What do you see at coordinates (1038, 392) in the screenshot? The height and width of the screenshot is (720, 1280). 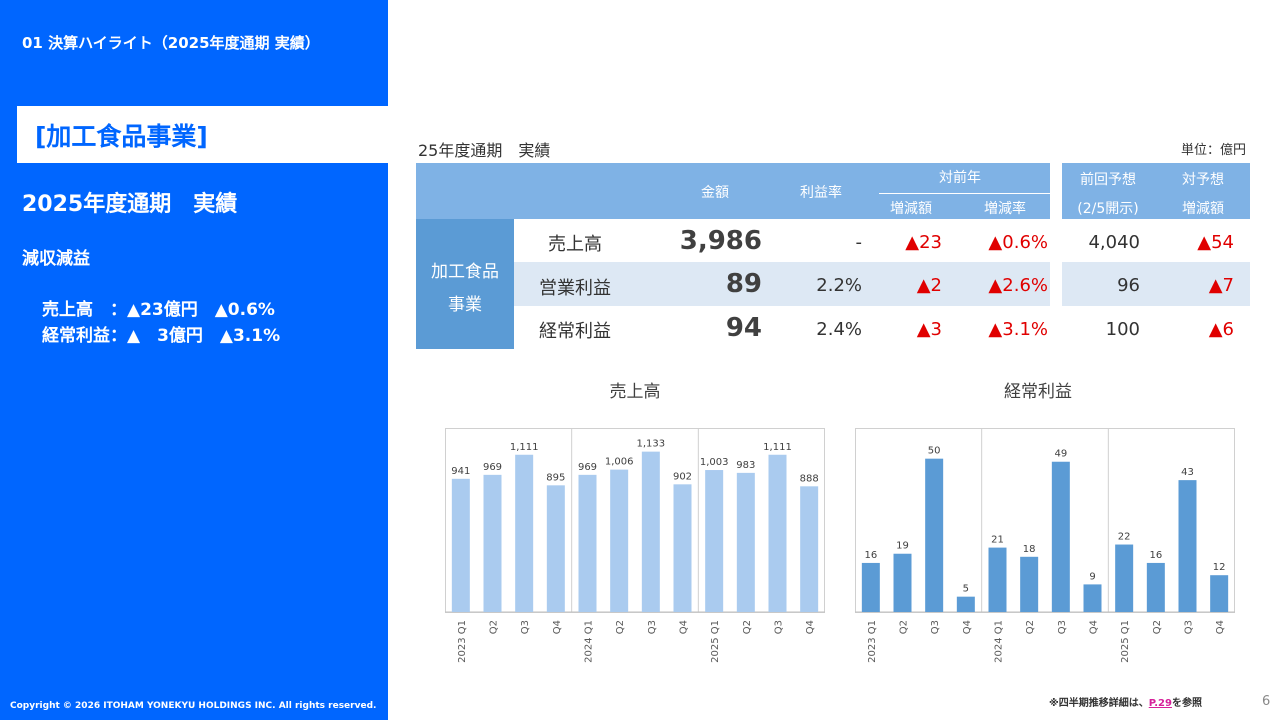 I see `profit-chart-title: 経常利益` at bounding box center [1038, 392].